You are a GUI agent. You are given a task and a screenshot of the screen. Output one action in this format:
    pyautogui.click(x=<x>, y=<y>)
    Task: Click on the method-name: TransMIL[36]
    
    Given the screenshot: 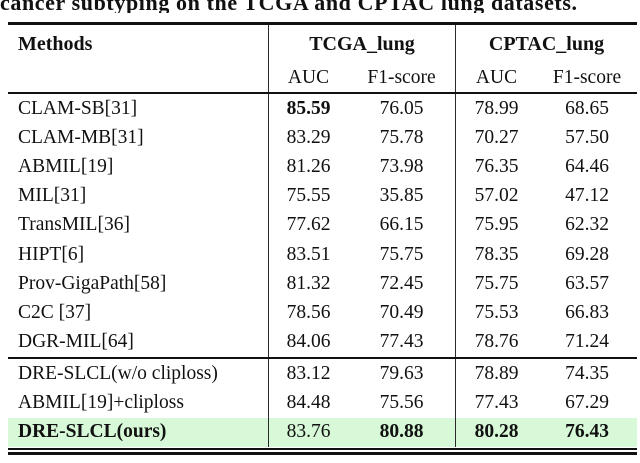 What is the action you would take?
    pyautogui.click(x=74, y=225)
    